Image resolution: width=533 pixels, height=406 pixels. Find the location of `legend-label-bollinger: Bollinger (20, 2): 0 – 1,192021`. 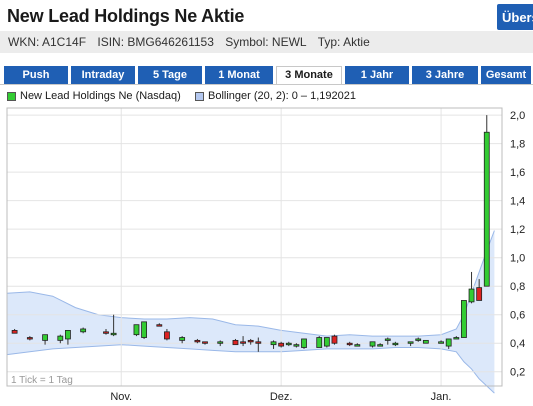

legend-label-bollinger: Bollinger (20, 2): 0 – 1,192021 is located at coordinates (282, 96).